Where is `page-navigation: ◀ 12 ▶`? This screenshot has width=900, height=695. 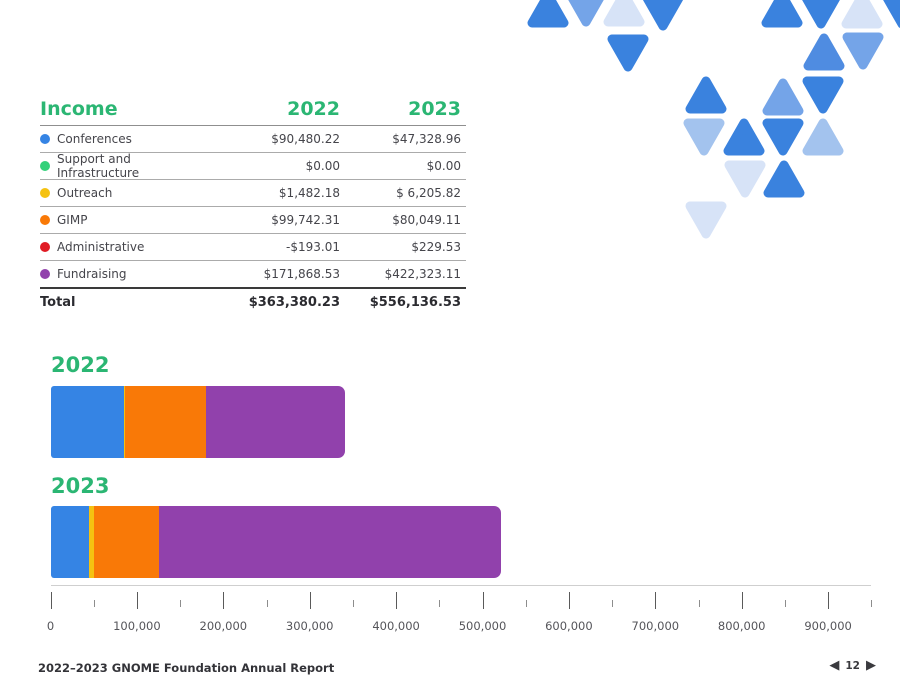 page-navigation: ◀ 12 ▶ is located at coordinates (852, 665).